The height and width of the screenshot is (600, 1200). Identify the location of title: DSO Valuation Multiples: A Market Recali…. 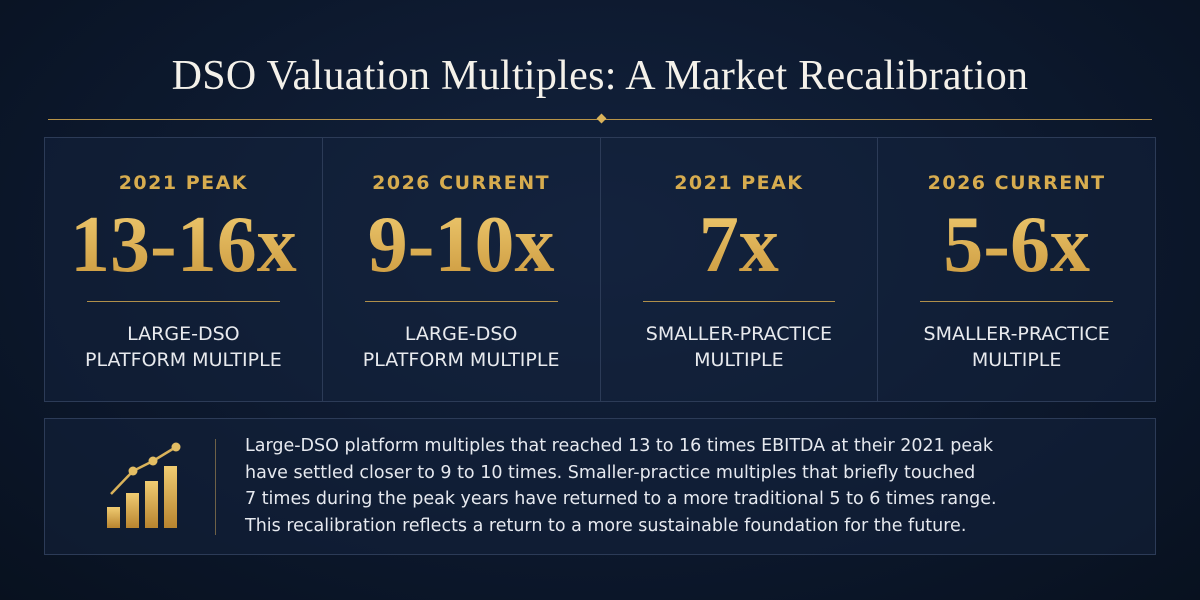
(600, 76).